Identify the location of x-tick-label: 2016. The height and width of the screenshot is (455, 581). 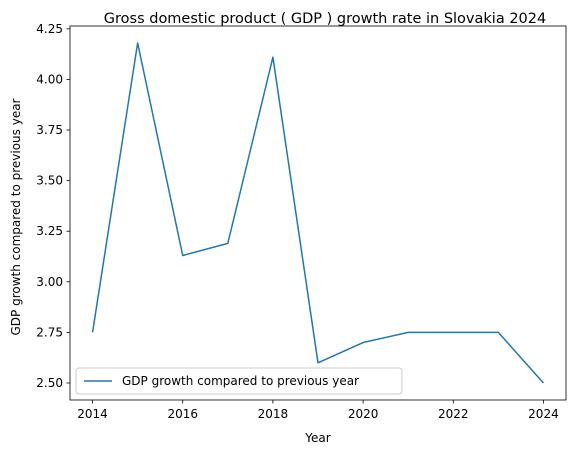
(182, 414).